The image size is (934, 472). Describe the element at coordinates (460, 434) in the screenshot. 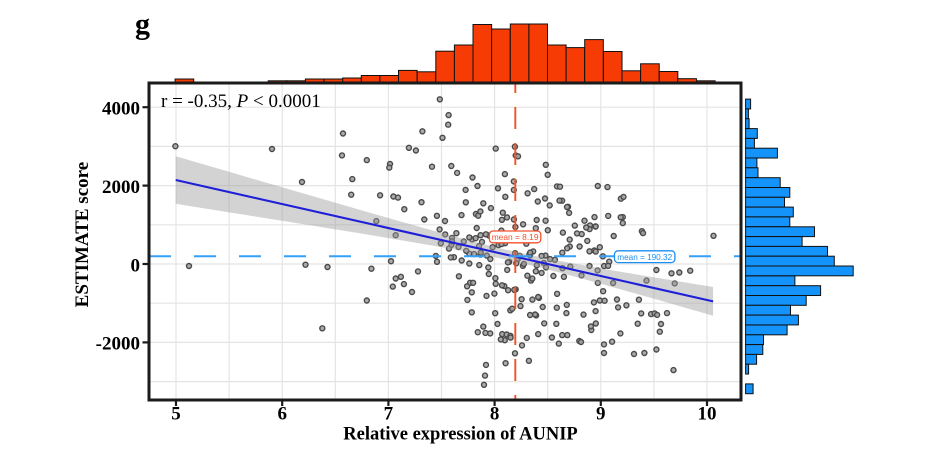

I see `svg-text: Relative expression of AUNIP` at that location.